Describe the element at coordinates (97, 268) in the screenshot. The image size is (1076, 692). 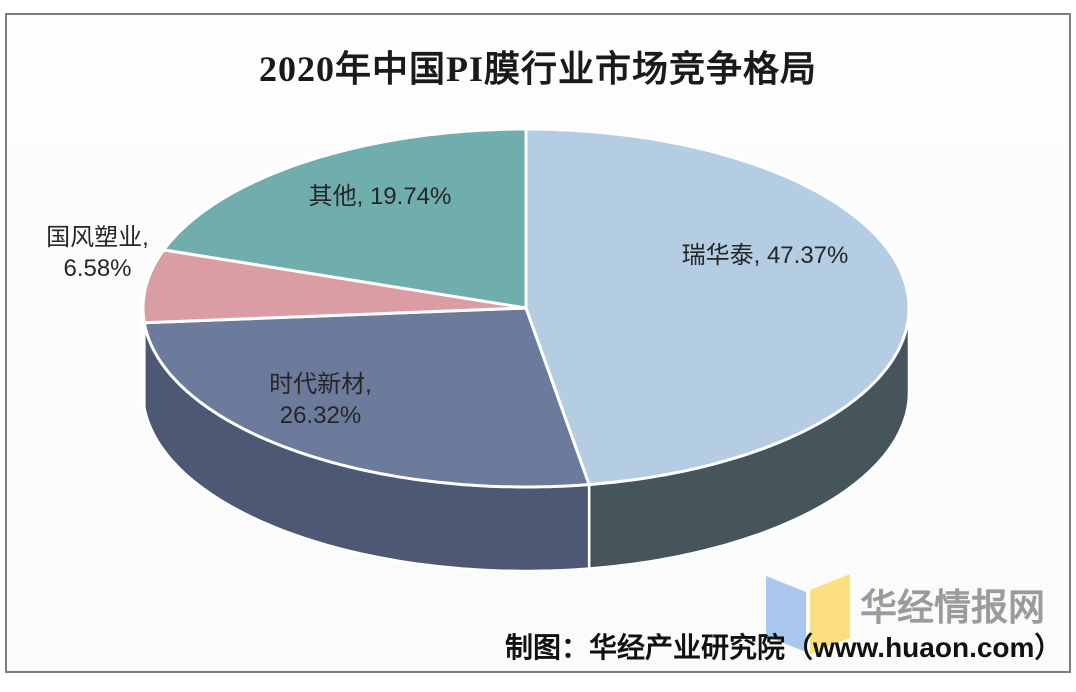
I see `pie-label-line: 6.58%` at that location.